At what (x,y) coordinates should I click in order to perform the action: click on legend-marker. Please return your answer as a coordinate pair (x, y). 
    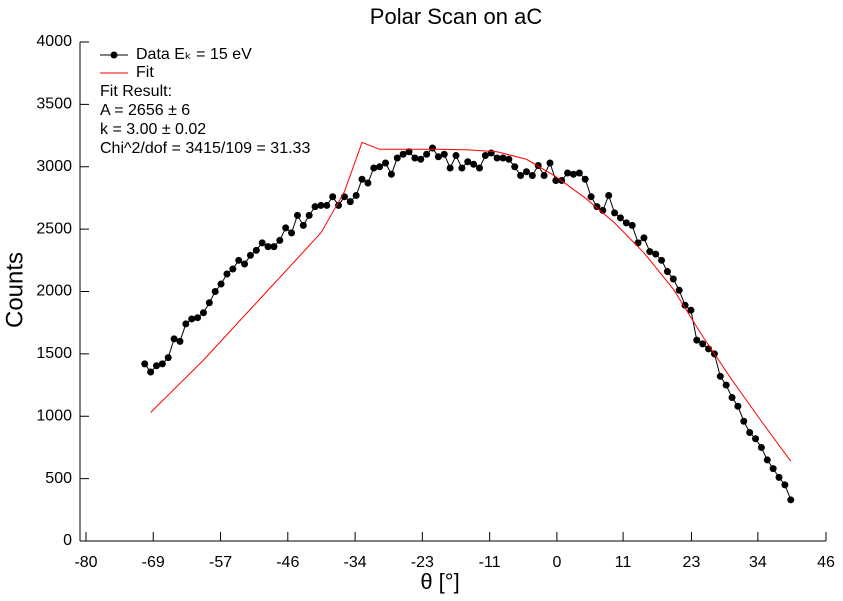
    Looking at the image, I should click on (114, 55).